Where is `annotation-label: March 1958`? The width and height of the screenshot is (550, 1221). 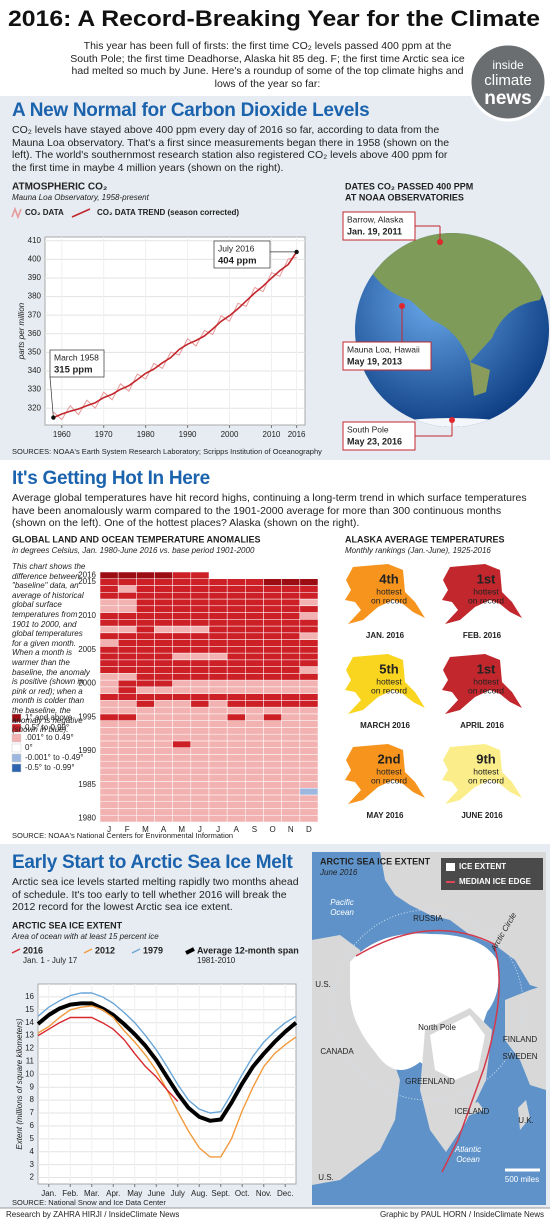
annotation-label: March 1958 is located at coordinates (76, 357).